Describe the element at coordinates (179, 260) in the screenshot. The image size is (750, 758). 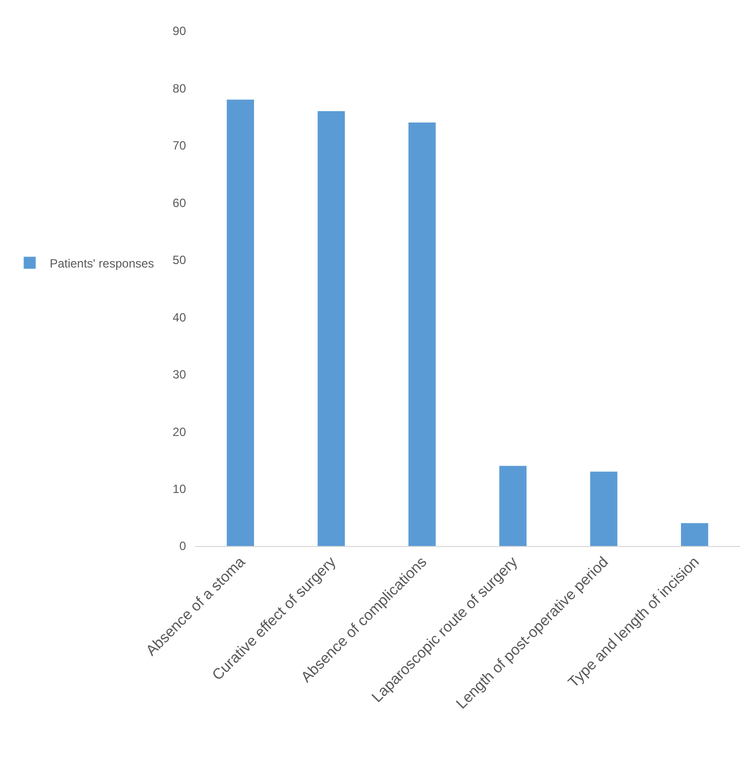
I see `y-tick-label: 50` at that location.